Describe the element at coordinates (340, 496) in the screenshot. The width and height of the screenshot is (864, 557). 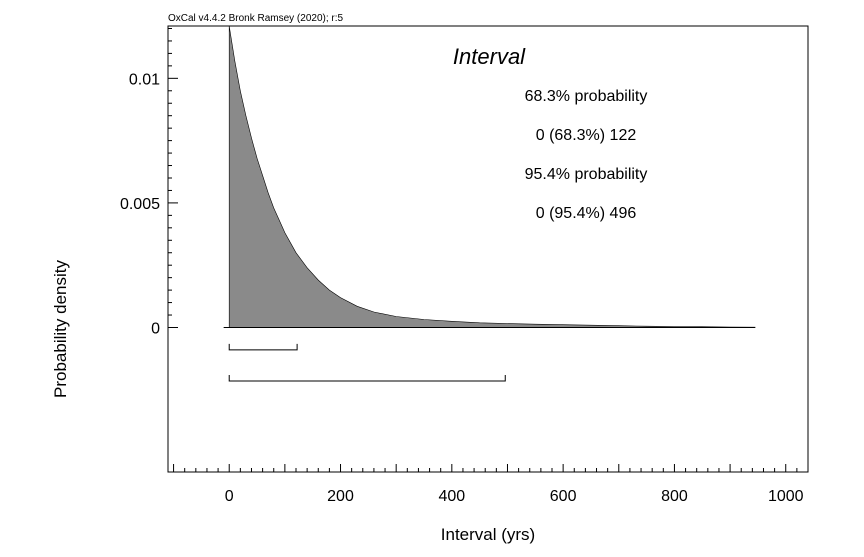
I see `x-tick-label: 200` at that location.